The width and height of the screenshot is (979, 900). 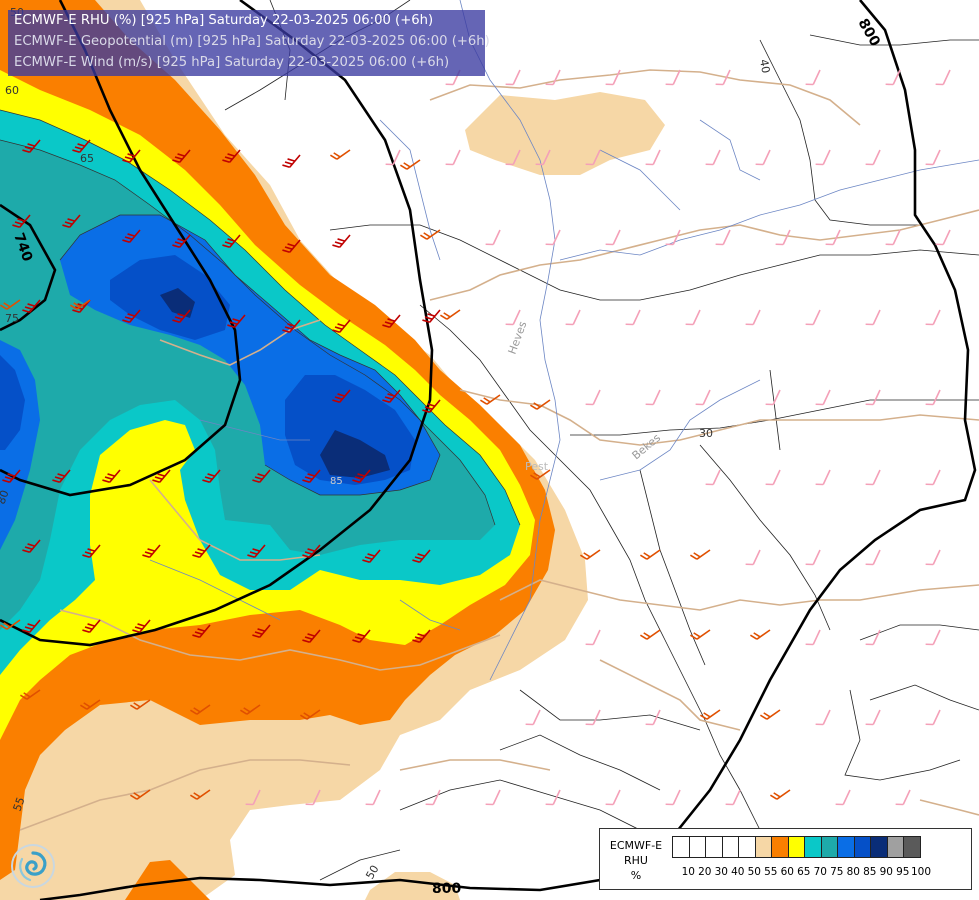 I want to click on rhu-label-55: 55, so click(x=19, y=804).